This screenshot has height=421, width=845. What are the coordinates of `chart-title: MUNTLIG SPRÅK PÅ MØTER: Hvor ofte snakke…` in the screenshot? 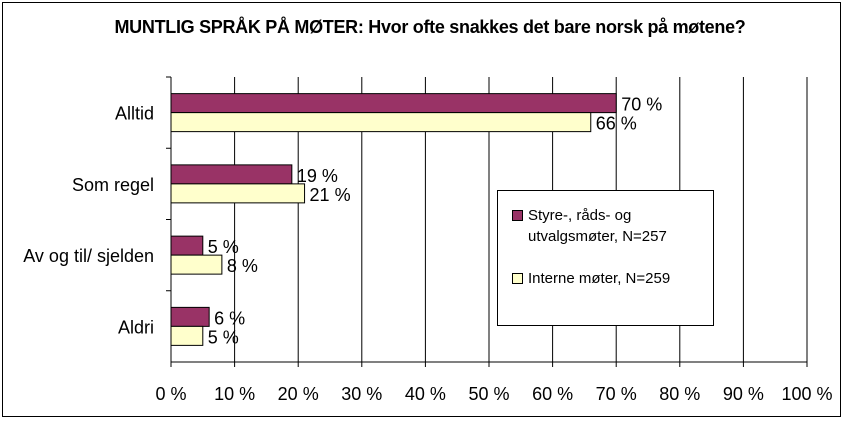 It's located at (430, 27).